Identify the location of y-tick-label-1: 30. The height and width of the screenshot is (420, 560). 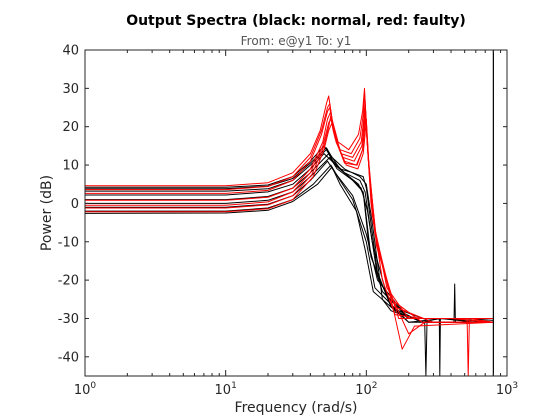
(70, 89).